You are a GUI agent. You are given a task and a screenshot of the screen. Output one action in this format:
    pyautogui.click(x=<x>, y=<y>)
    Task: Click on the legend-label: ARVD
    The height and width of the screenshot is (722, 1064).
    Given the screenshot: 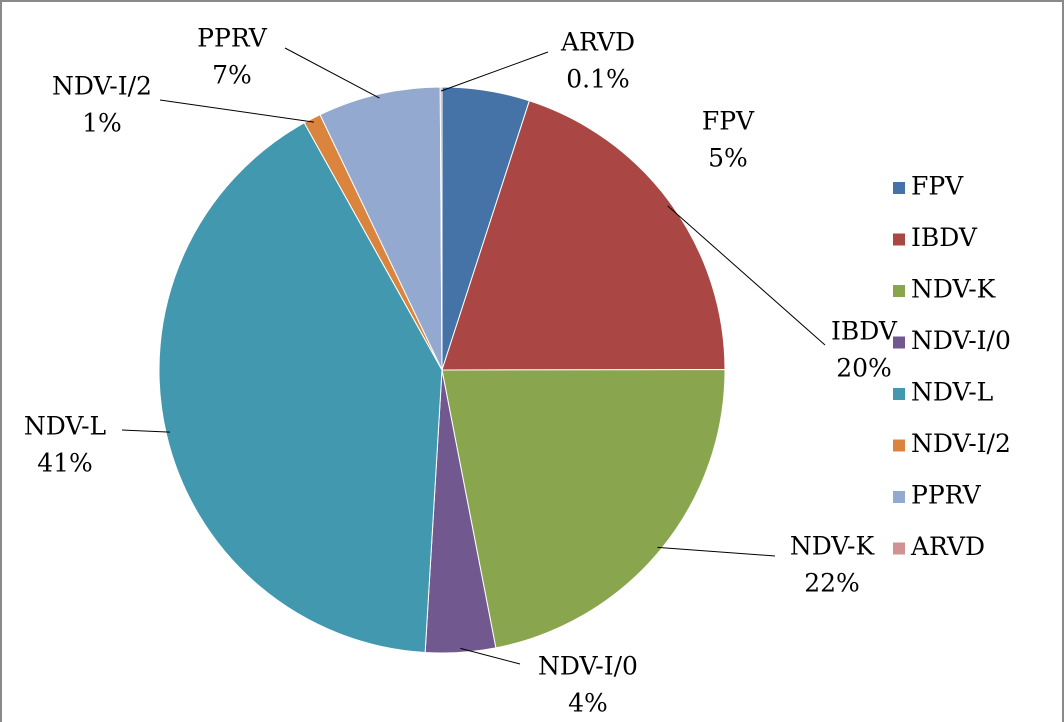 What is the action you would take?
    pyautogui.click(x=947, y=546)
    